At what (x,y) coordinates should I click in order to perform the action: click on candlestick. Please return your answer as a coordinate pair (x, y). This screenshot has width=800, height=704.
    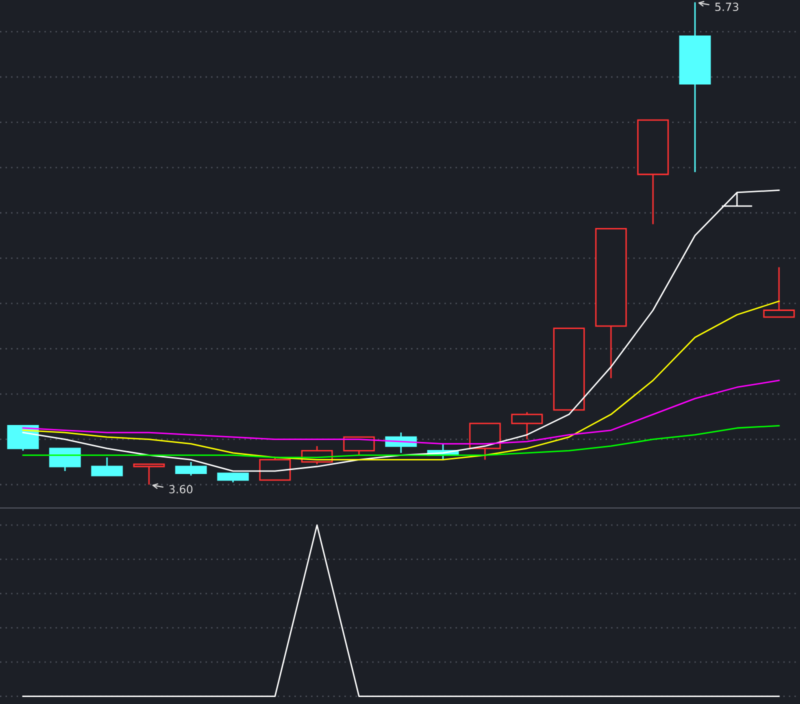
    Looking at the image, I should click on (695, 87).